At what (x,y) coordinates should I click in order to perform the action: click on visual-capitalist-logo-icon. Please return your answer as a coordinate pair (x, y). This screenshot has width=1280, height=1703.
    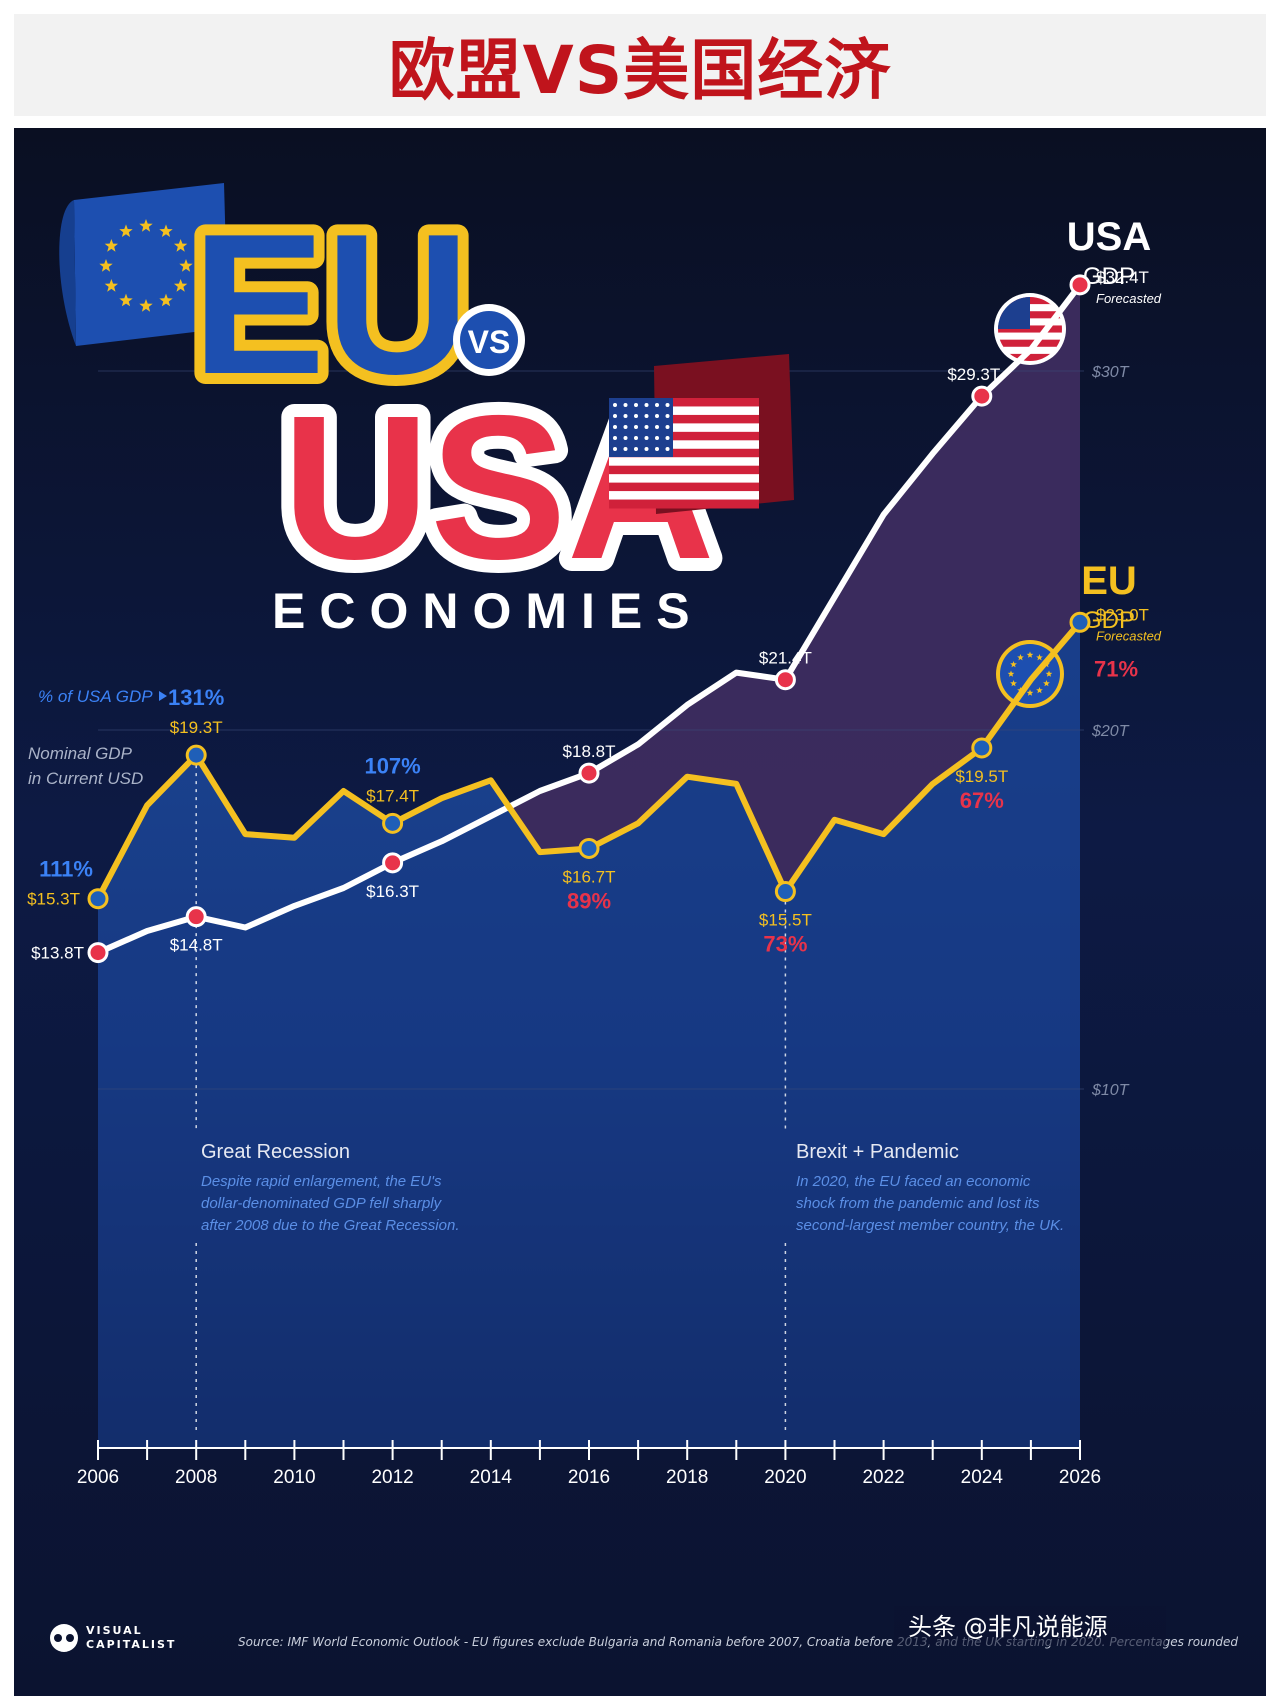
    Looking at the image, I should click on (64, 1638).